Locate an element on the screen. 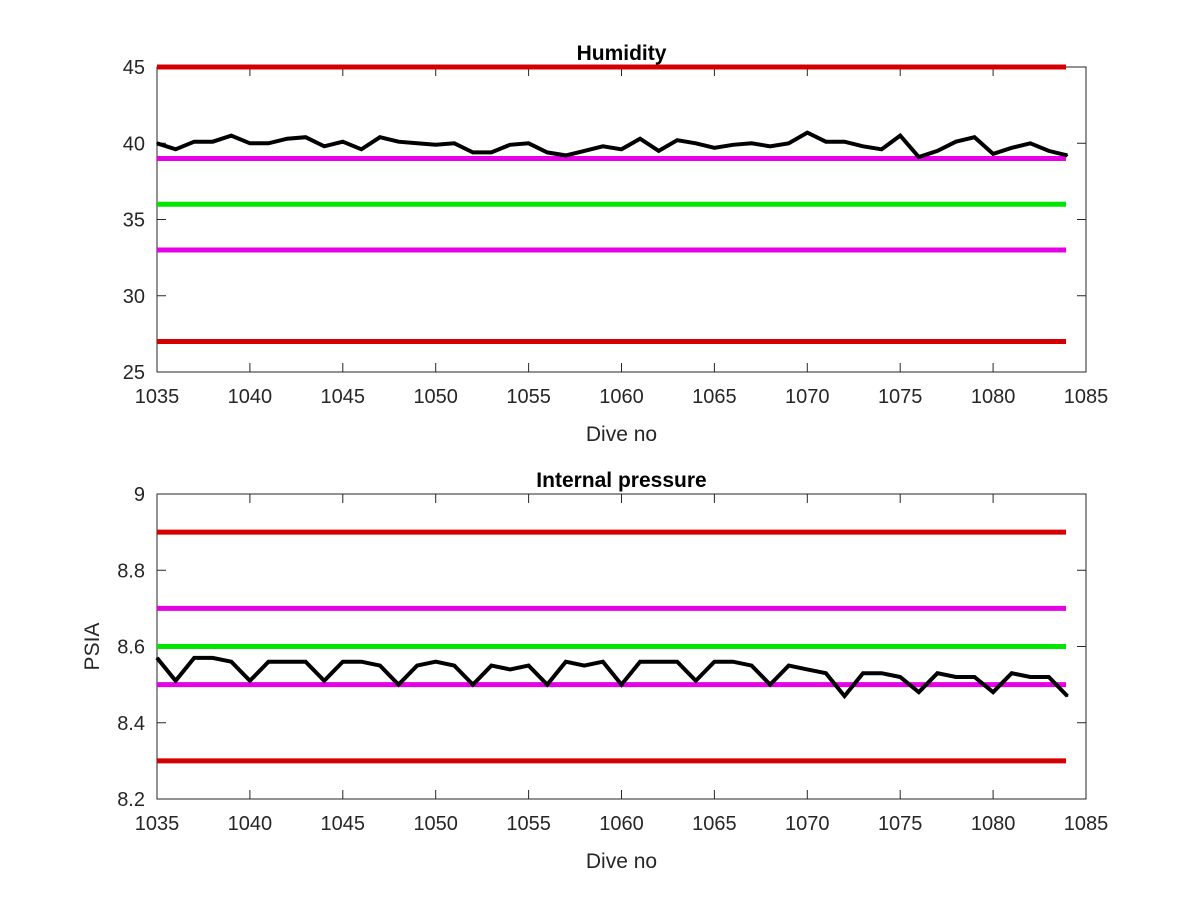 The height and width of the screenshot is (900, 1200). x-tick-label: 1055 is located at coordinates (528, 824).